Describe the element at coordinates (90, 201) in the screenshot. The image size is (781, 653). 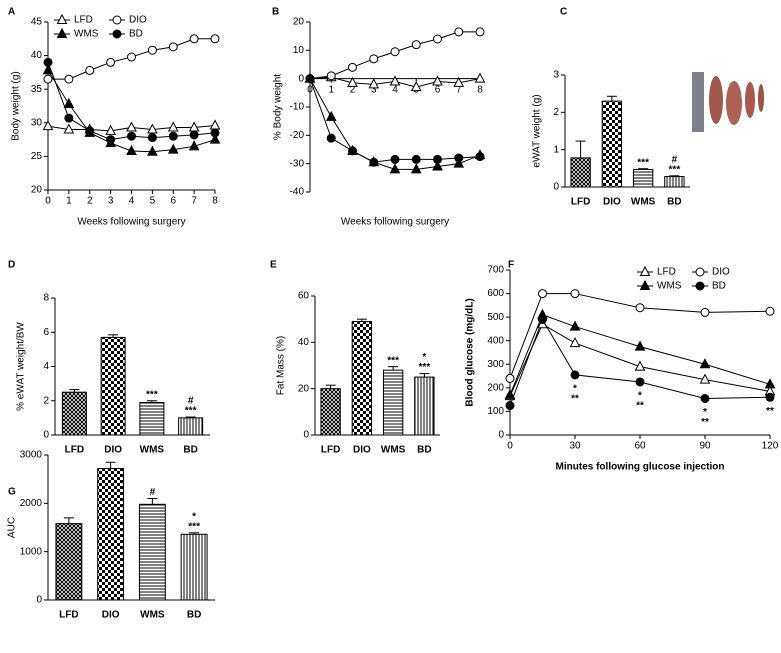
I see `x-tick-label: 2` at that location.